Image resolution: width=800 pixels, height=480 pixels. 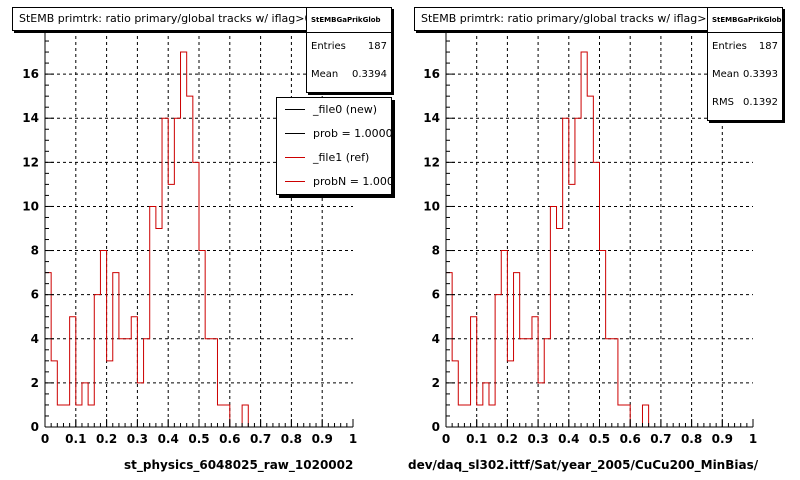 What do you see at coordinates (436, 427) in the screenshot?
I see `y-tick-label-right-0: 0` at bounding box center [436, 427].